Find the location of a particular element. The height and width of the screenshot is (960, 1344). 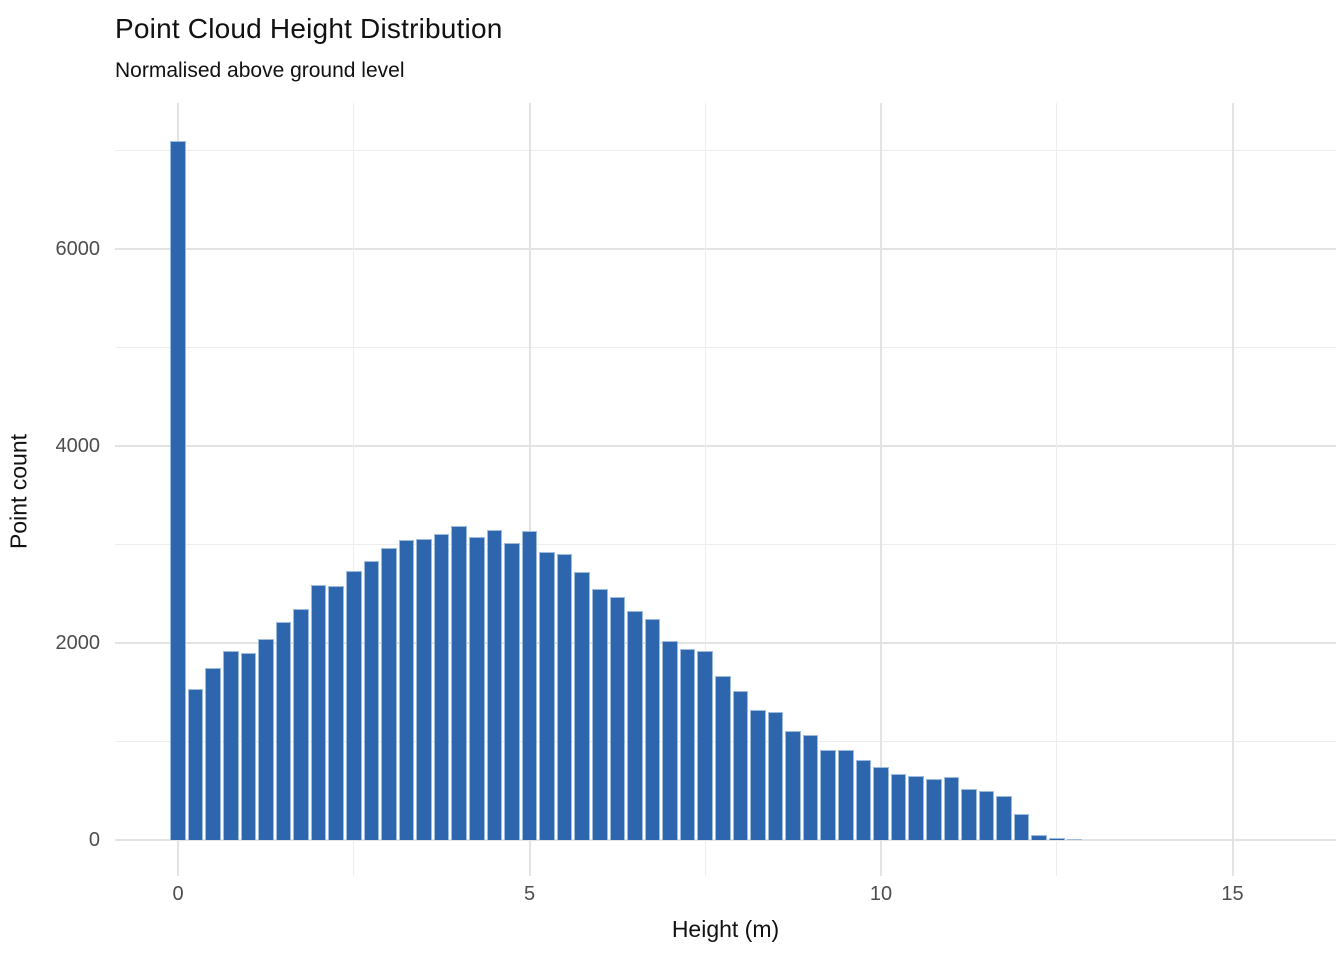

y-axis-title: Point count is located at coordinates (18, 491).